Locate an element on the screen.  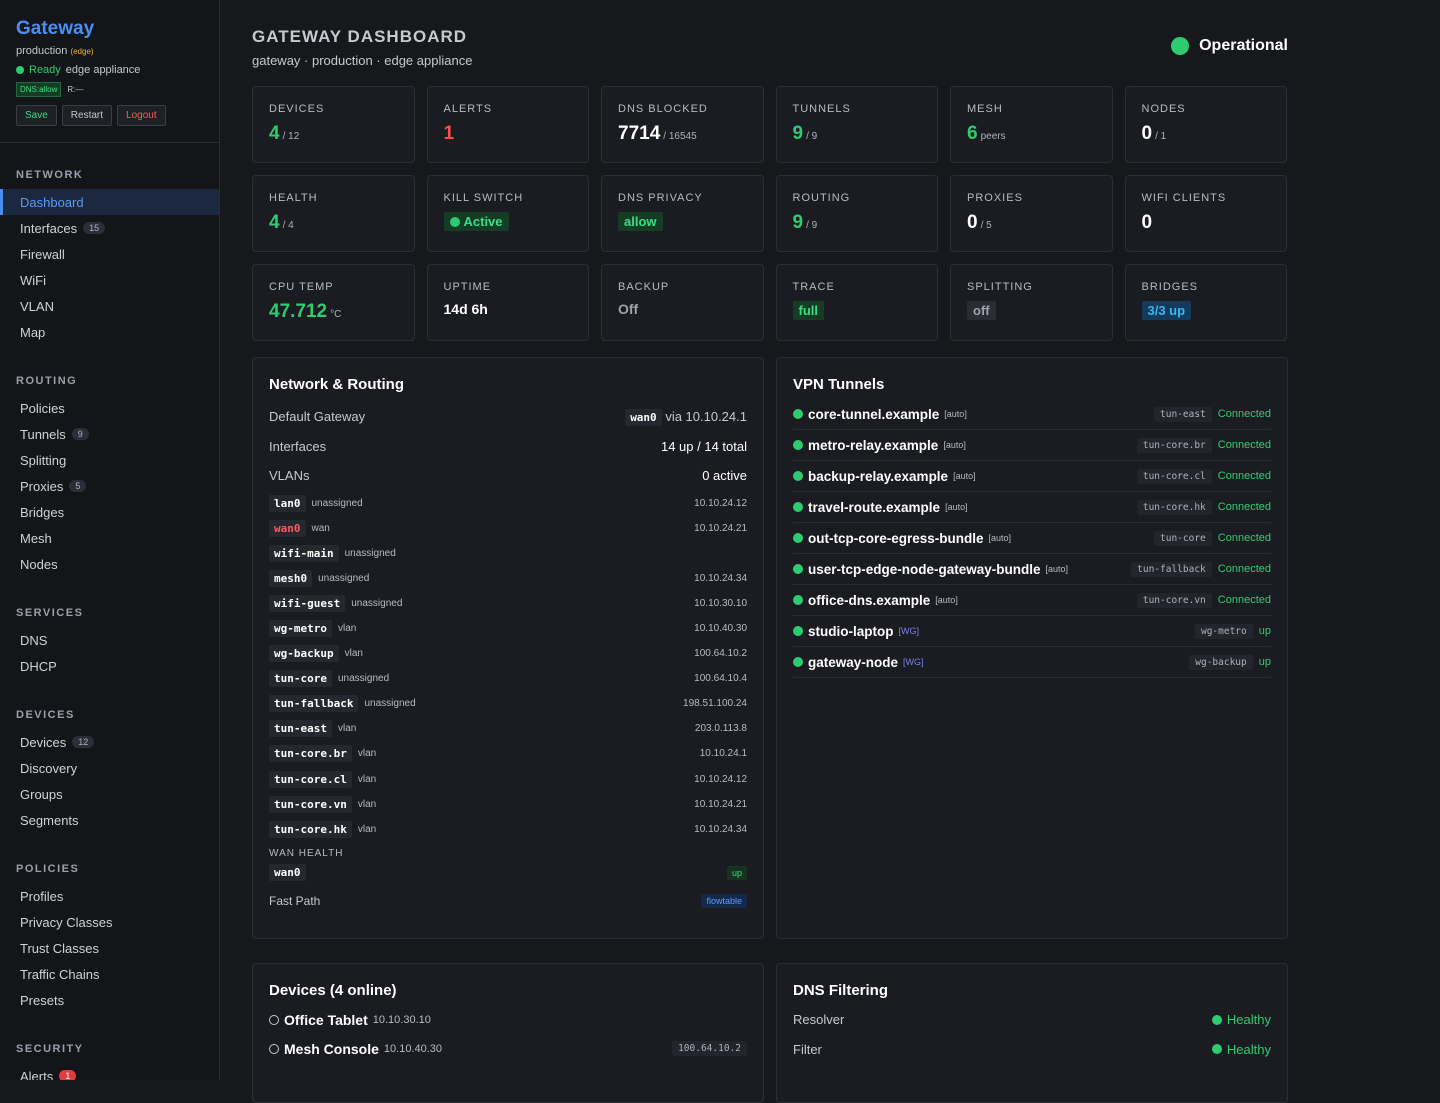
sidebar-item-label: Presets is located at coordinates (42, 1000).